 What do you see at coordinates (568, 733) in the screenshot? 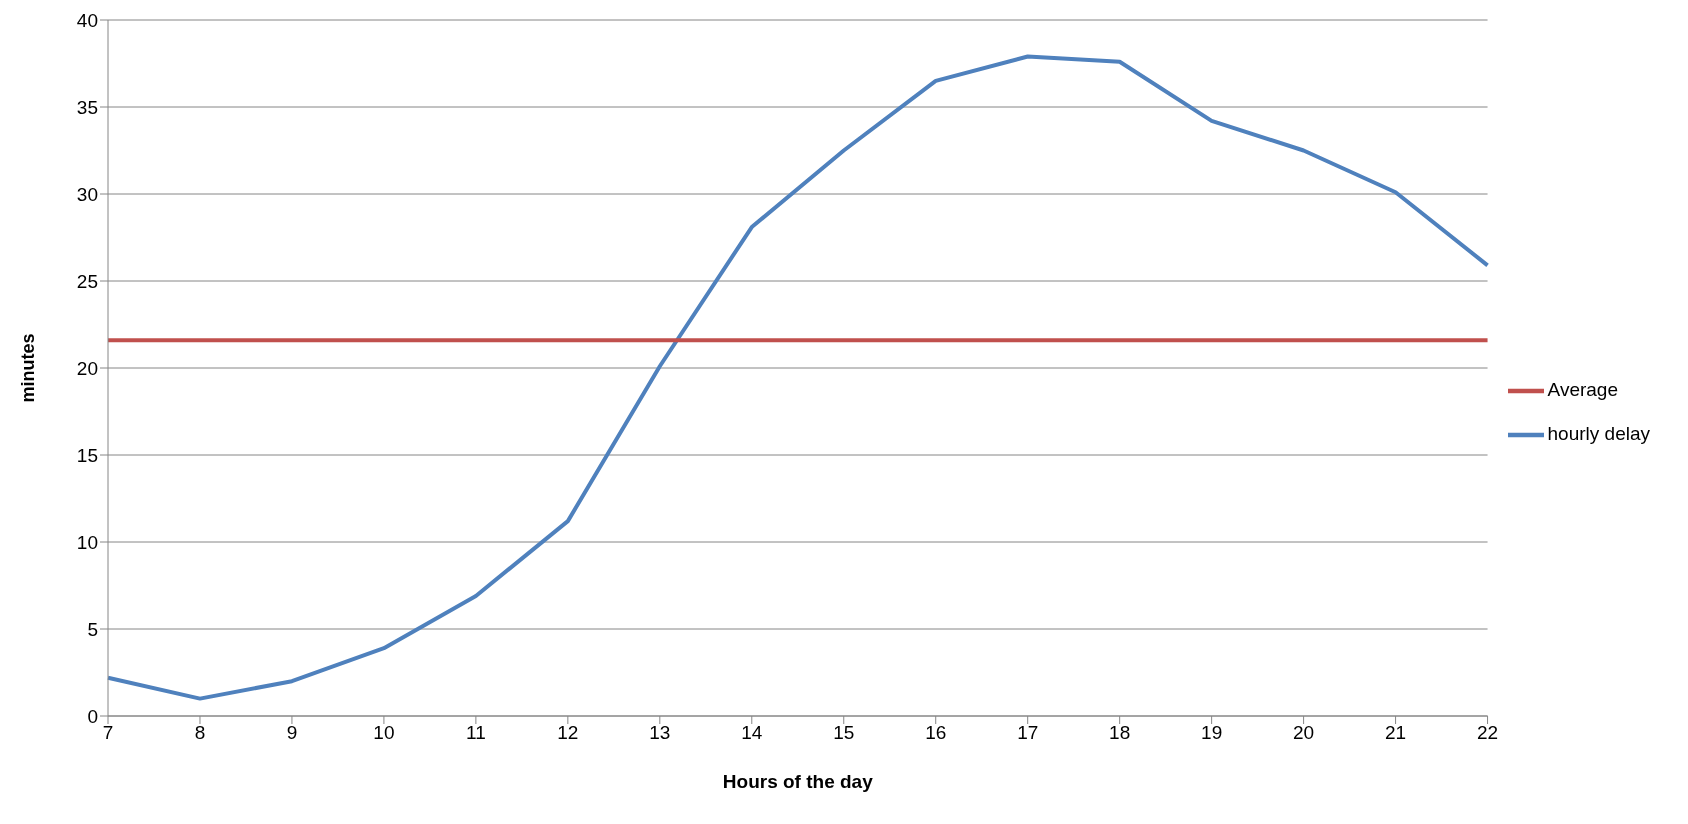
I see `x-tick-label: 12` at bounding box center [568, 733].